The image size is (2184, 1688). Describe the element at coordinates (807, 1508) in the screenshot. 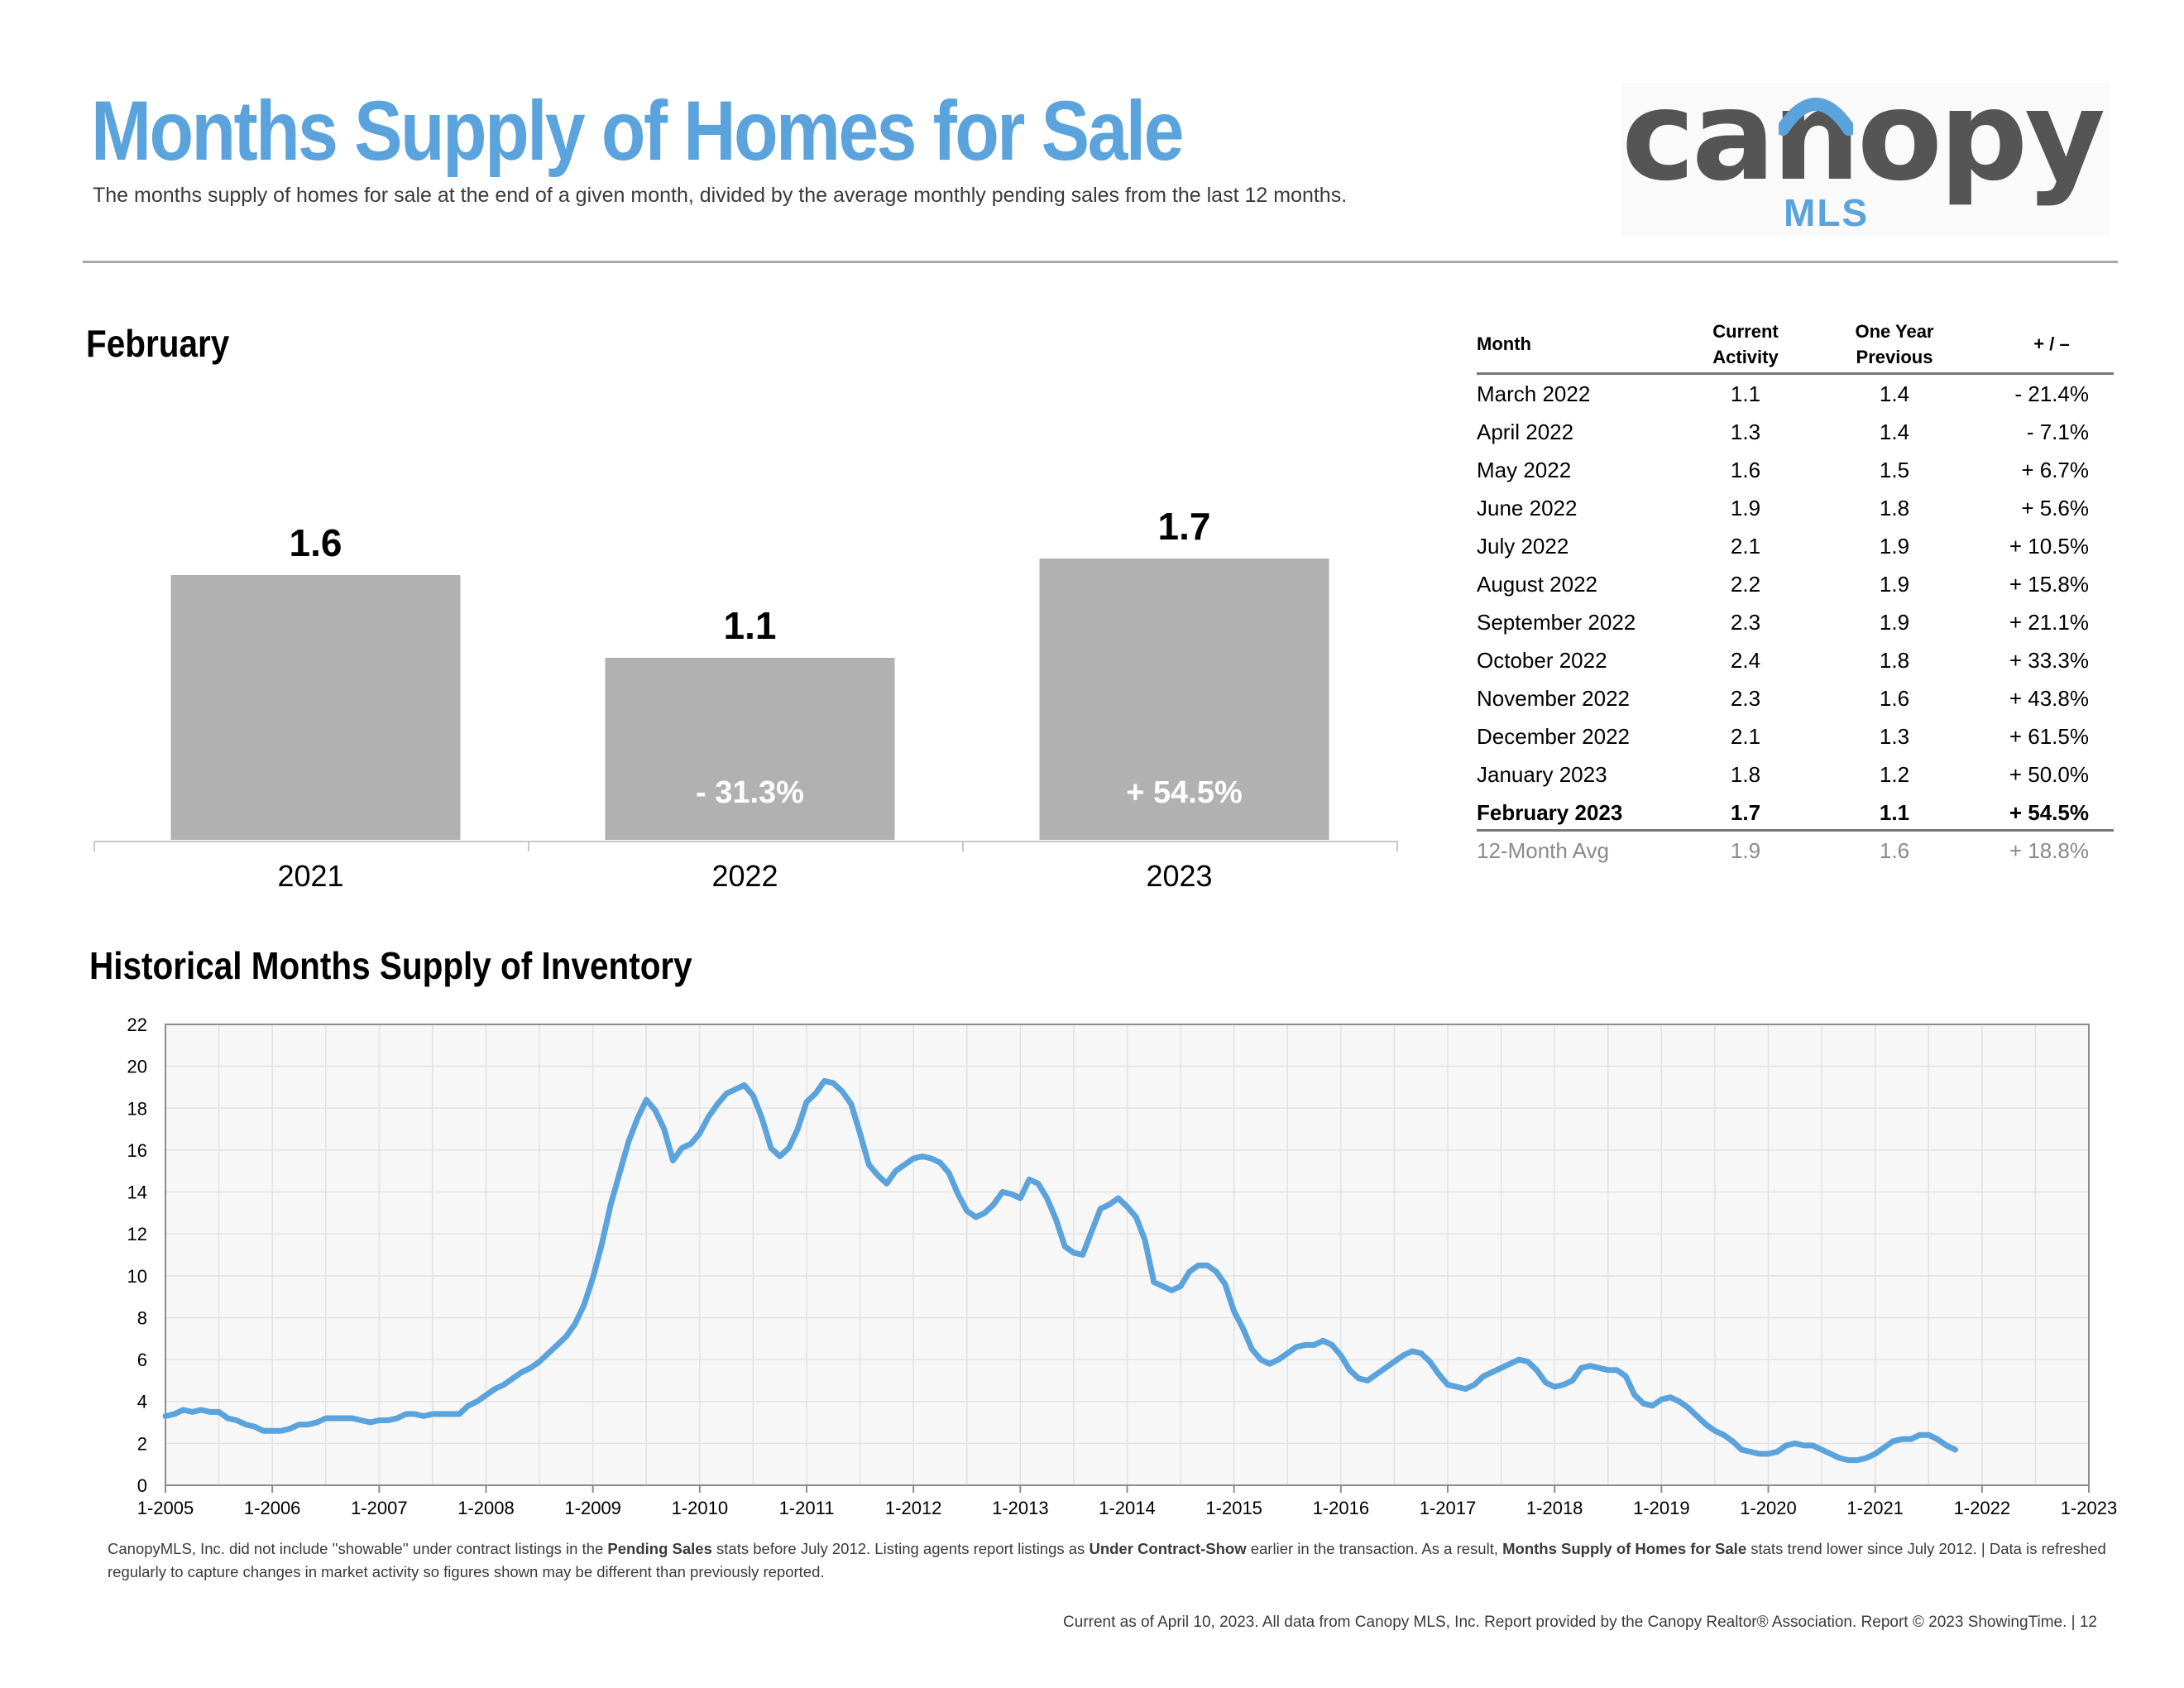

I see `x-tick-label: 1-2011` at that location.